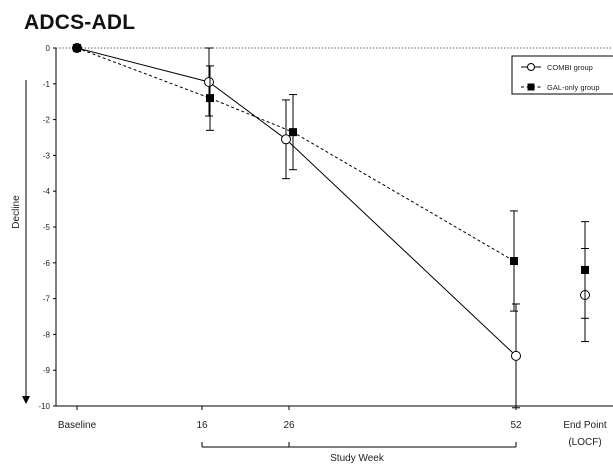  I want to click on y-tick-label: -10, so click(44, 406).